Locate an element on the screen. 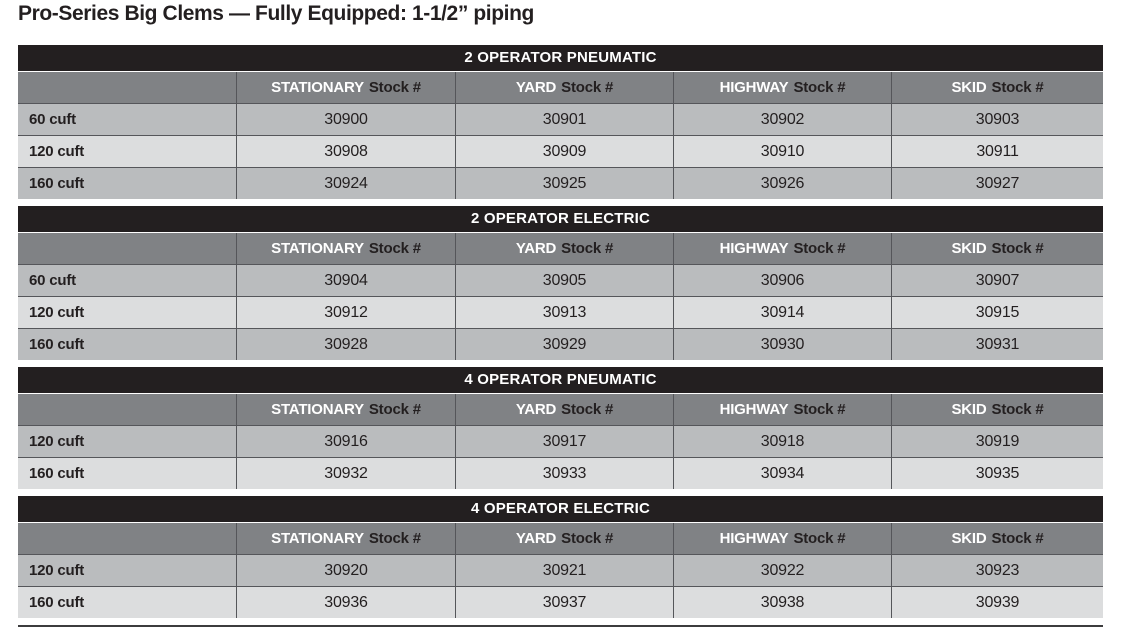 The image size is (1125, 635). stock-number-cell: 30913 is located at coordinates (564, 312).